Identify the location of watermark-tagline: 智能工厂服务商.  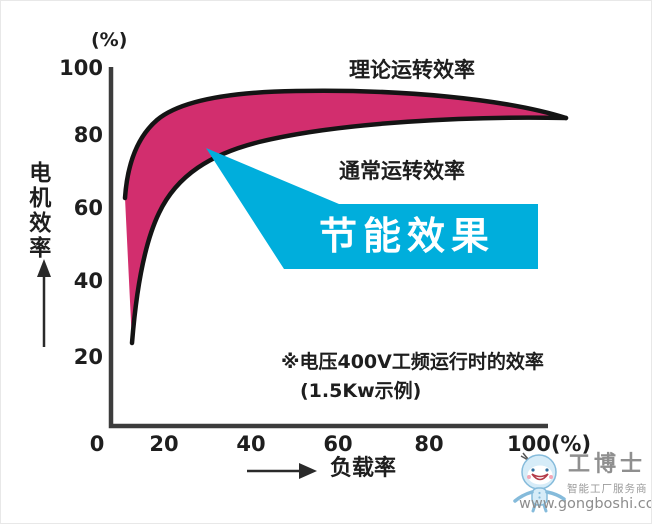
(607, 489).